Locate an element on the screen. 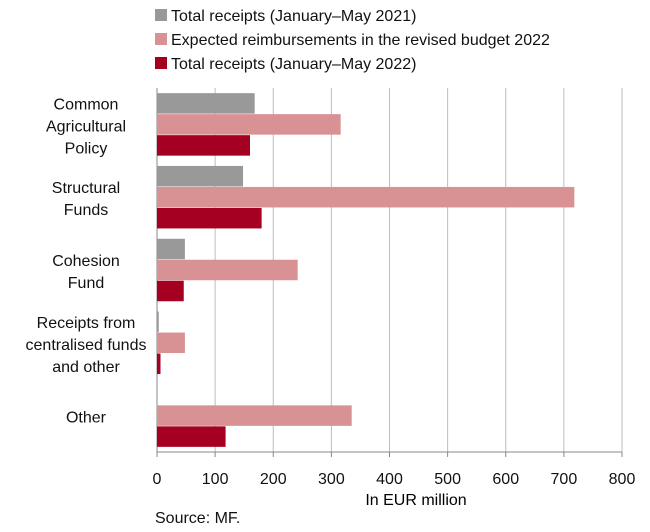 Image resolution: width=650 pixels, height=532 pixels. x-tick-label: 700 is located at coordinates (564, 479).